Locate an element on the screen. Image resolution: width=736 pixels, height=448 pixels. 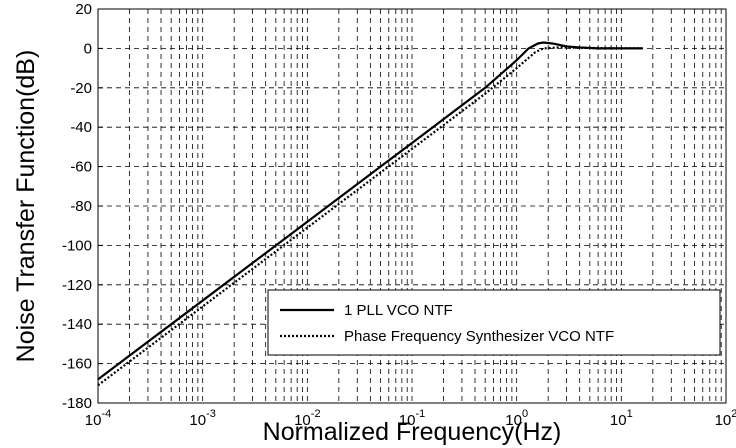
y-tick-label: -40 is located at coordinates (81, 127).